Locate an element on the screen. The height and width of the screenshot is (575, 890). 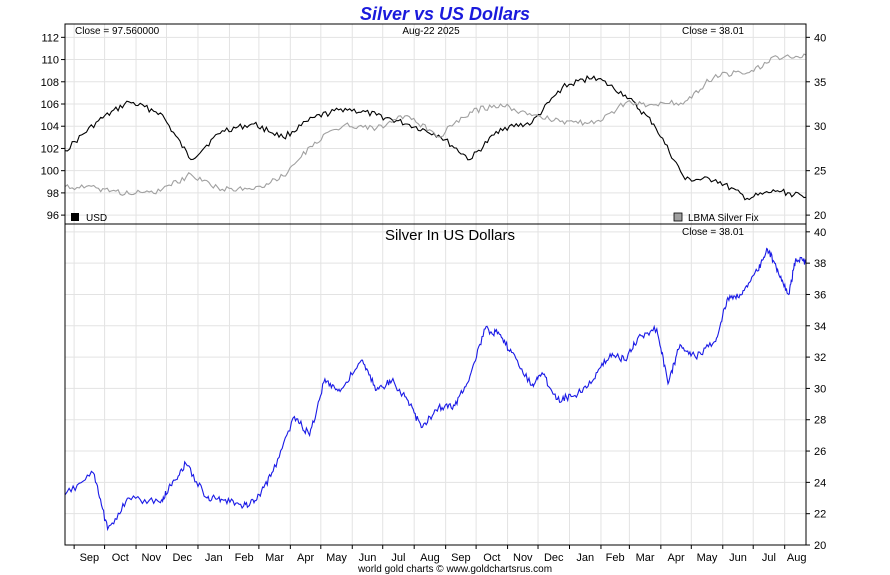
top-right-axis: 20 25 30 35 40 is located at coordinates (816, 127).